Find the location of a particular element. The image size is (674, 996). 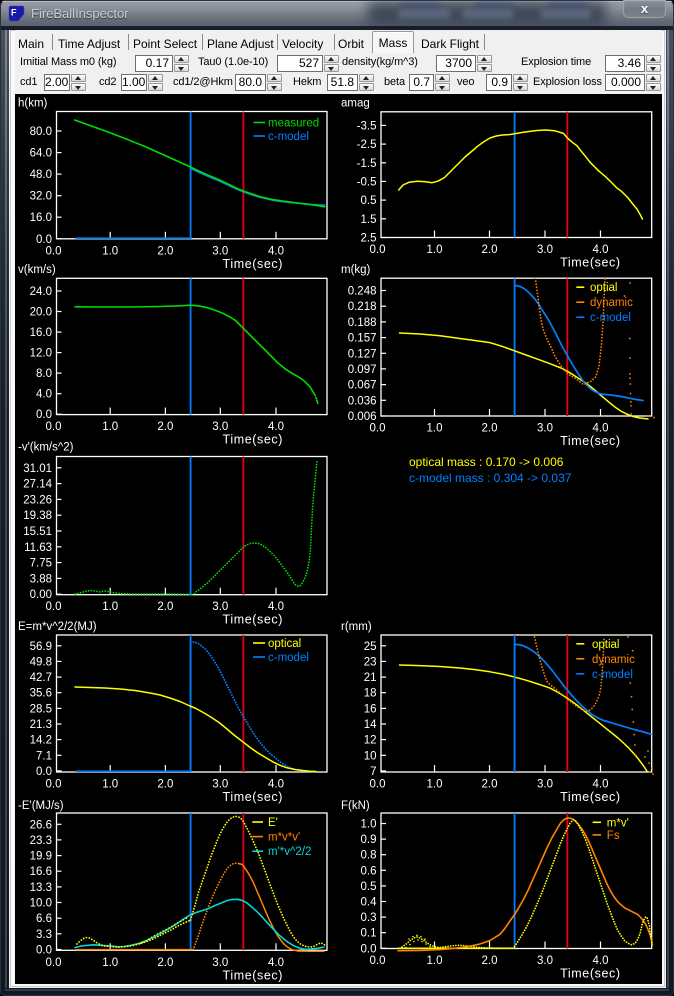

svg-text: 23.3 is located at coordinates (41, 841).